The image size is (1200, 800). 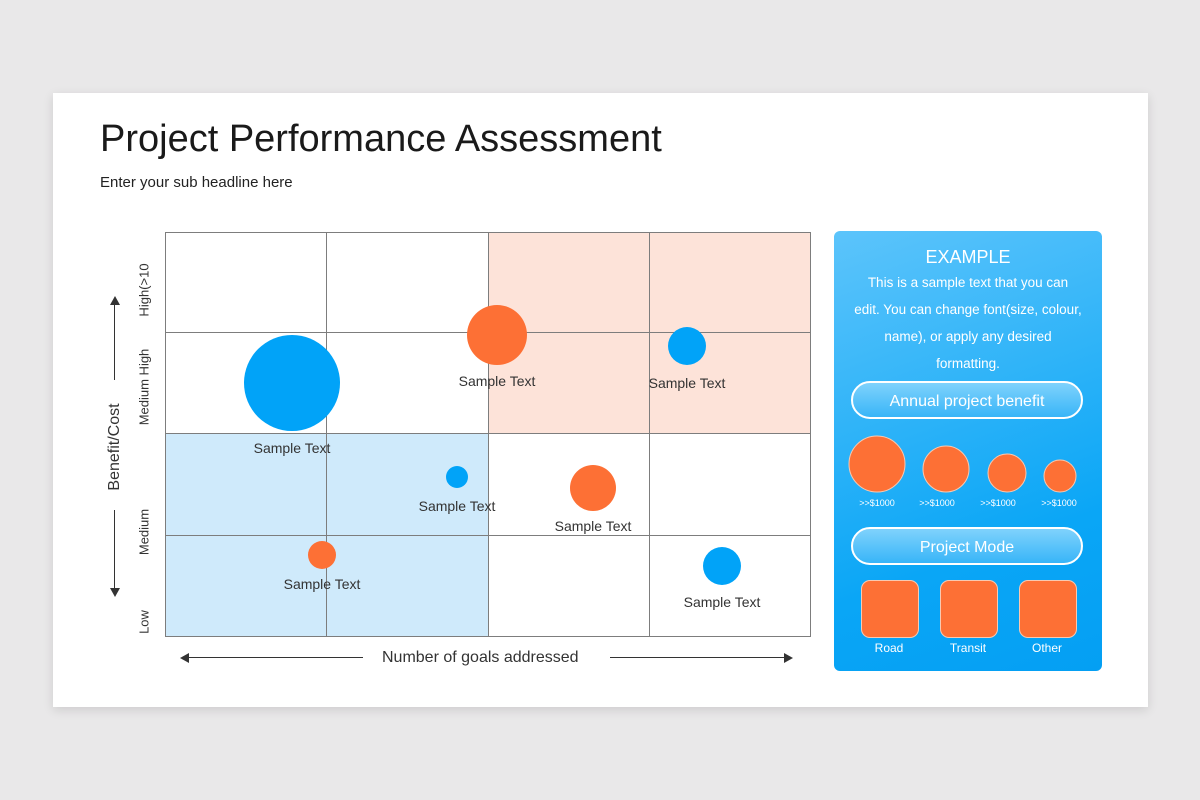 What do you see at coordinates (144, 622) in the screenshot?
I see `y-level-label: Low` at bounding box center [144, 622].